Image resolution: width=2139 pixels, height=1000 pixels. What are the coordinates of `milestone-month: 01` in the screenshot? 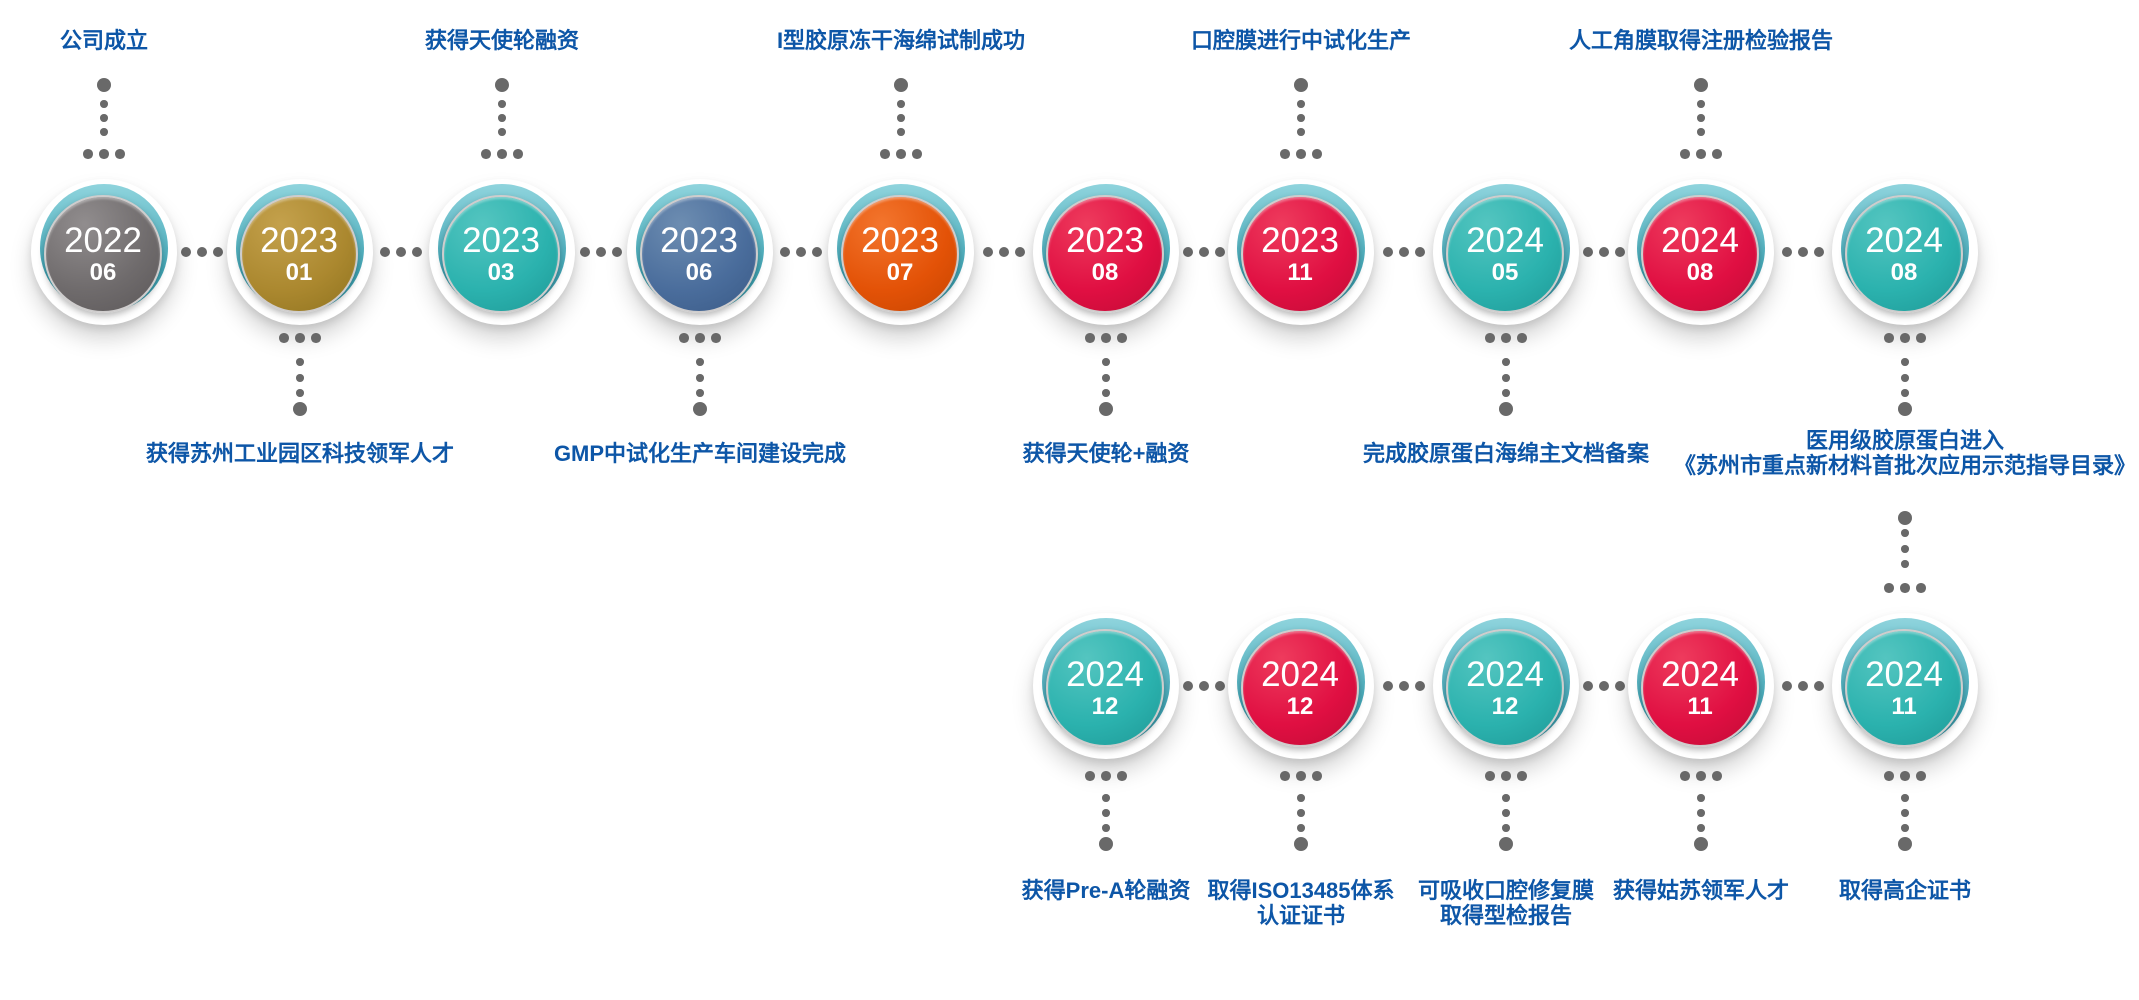 It's located at (299, 272).